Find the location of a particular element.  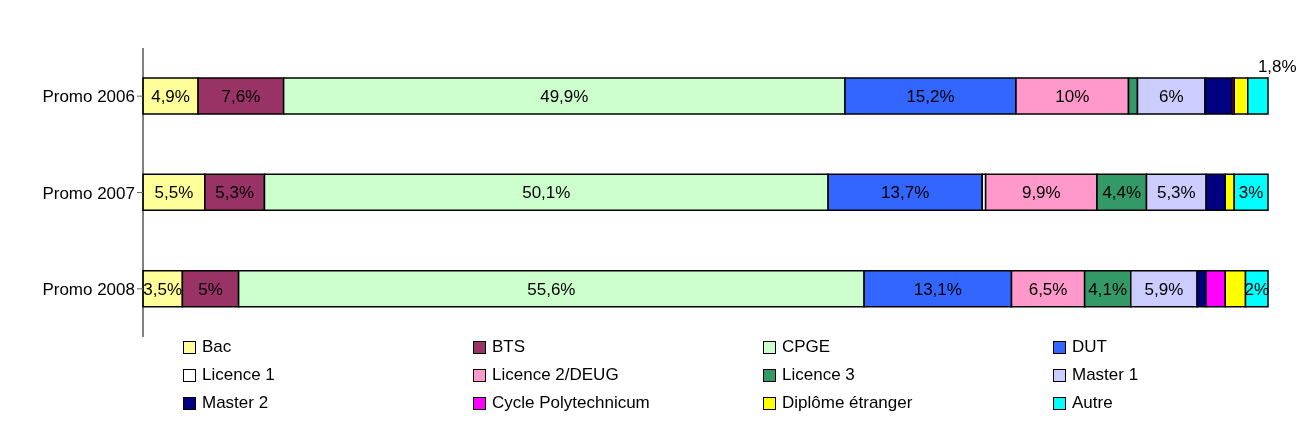

legend-label: Licence 1 is located at coordinates (238, 375).